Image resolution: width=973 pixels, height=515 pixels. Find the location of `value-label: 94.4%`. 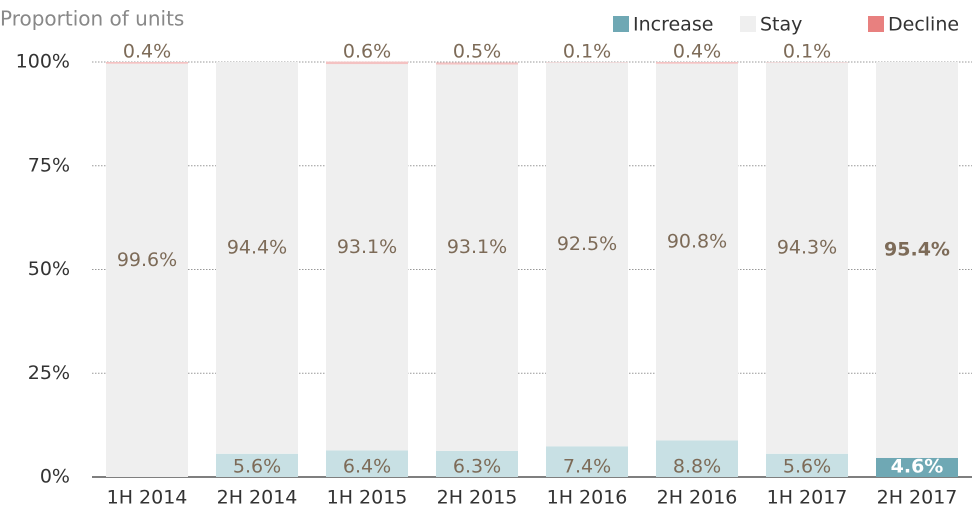

value-label: 94.4% is located at coordinates (257, 247).